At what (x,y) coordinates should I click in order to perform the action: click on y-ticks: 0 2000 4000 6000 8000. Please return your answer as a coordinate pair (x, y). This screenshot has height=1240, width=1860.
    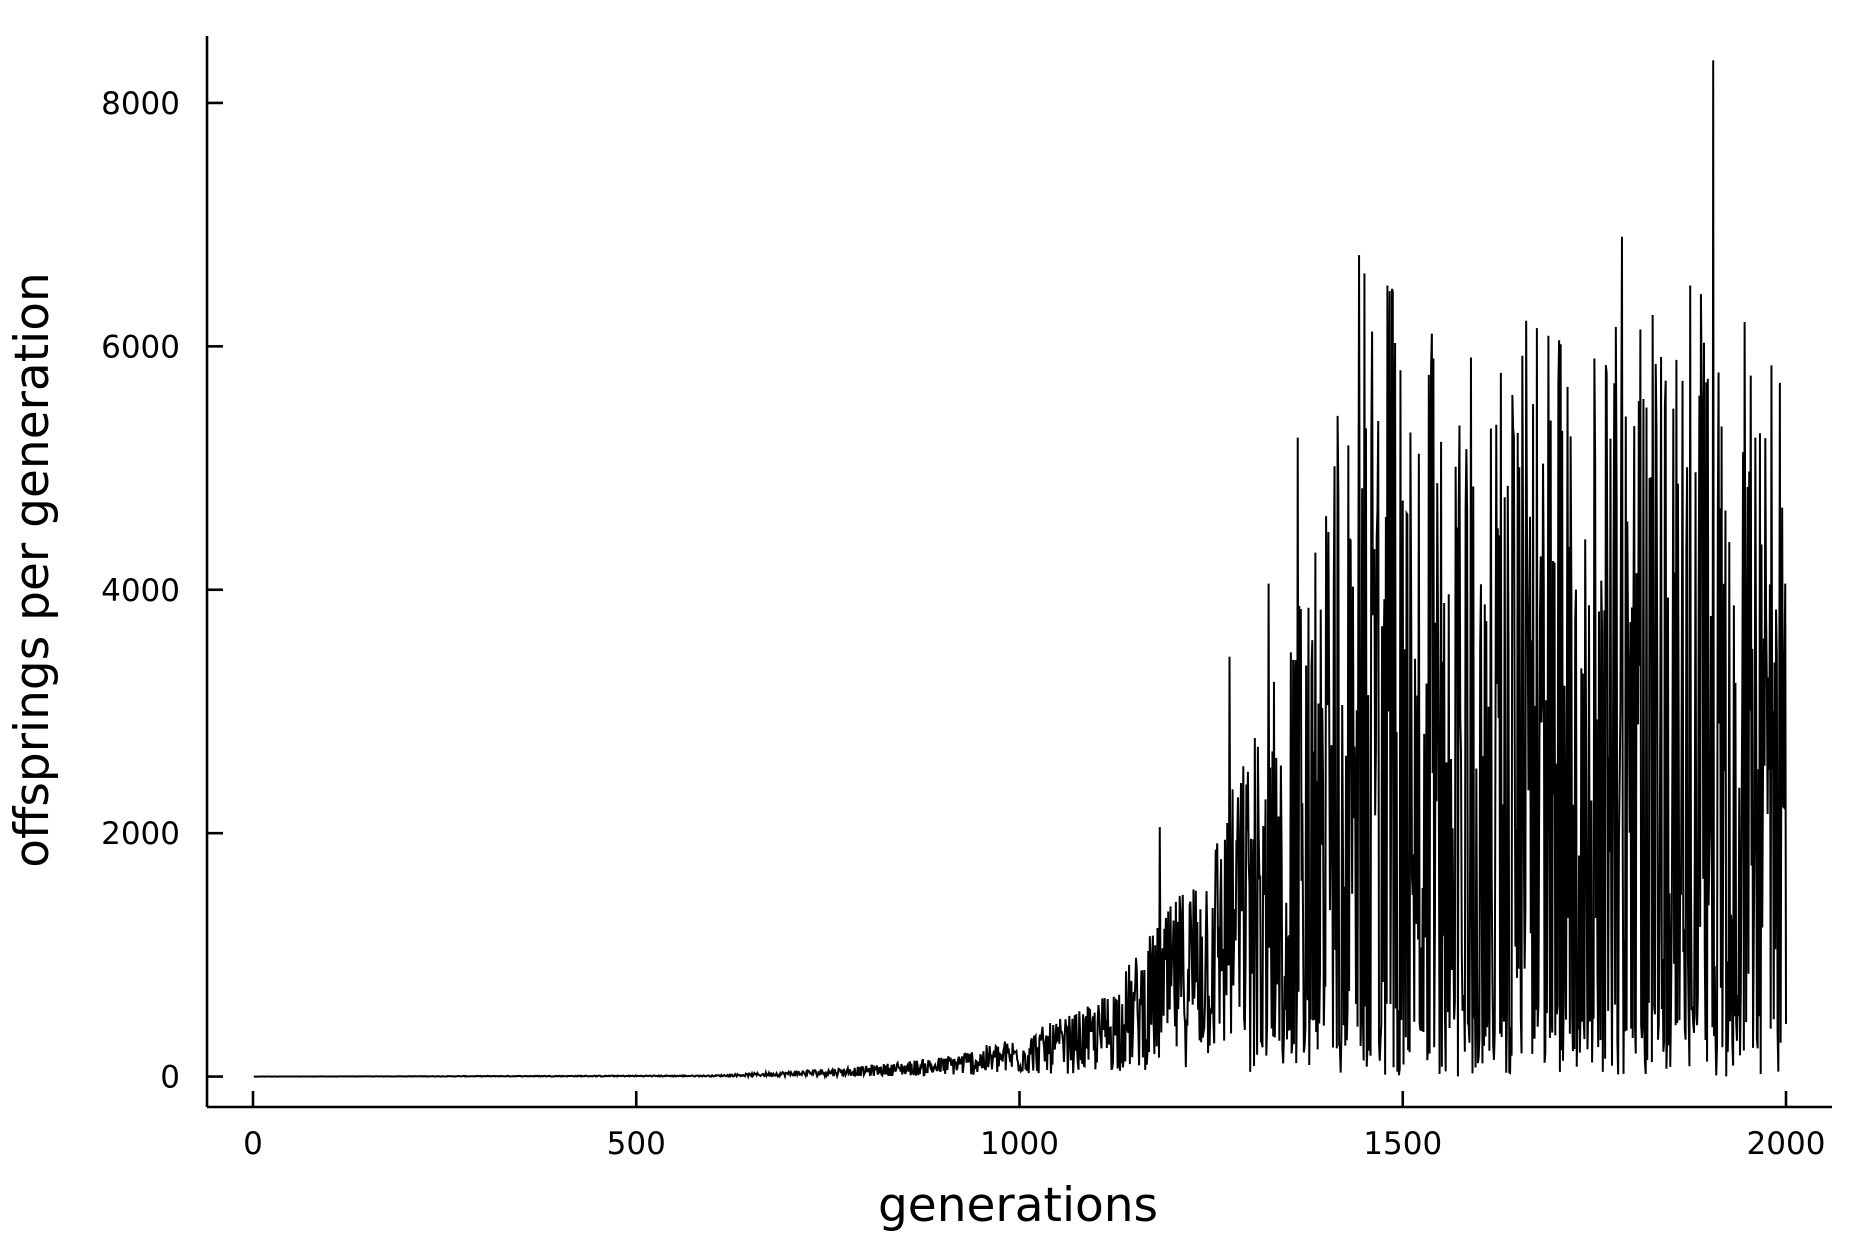
    Looking at the image, I should click on (162, 591).